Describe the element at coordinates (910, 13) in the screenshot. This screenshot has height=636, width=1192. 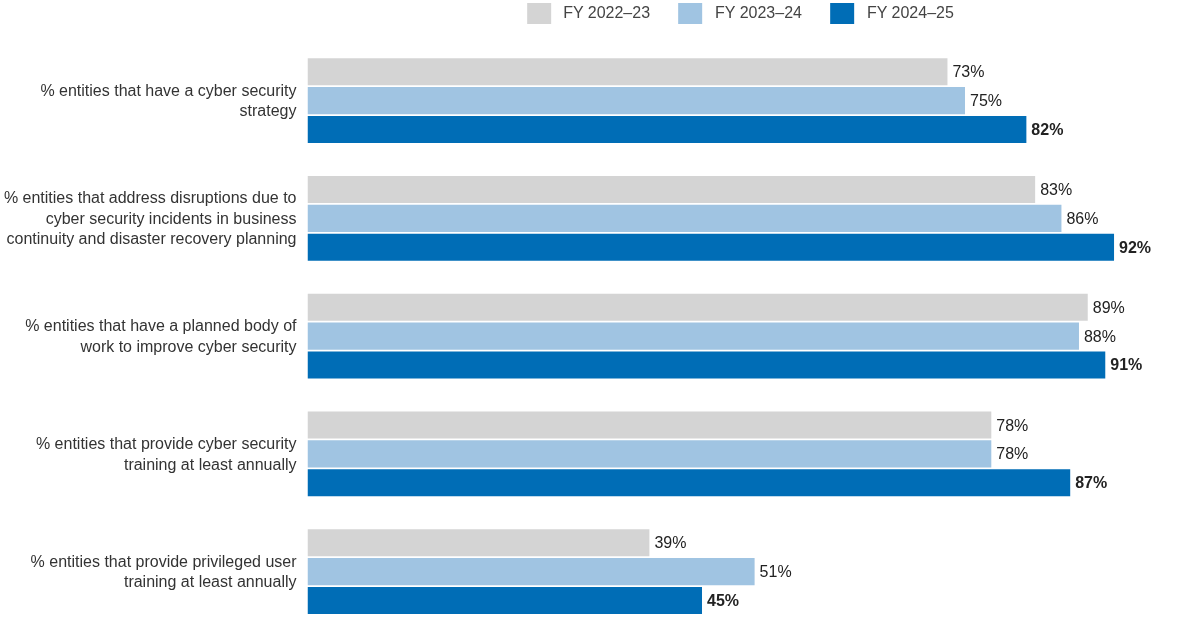
I see `legend-label: FY 2024–25` at that location.